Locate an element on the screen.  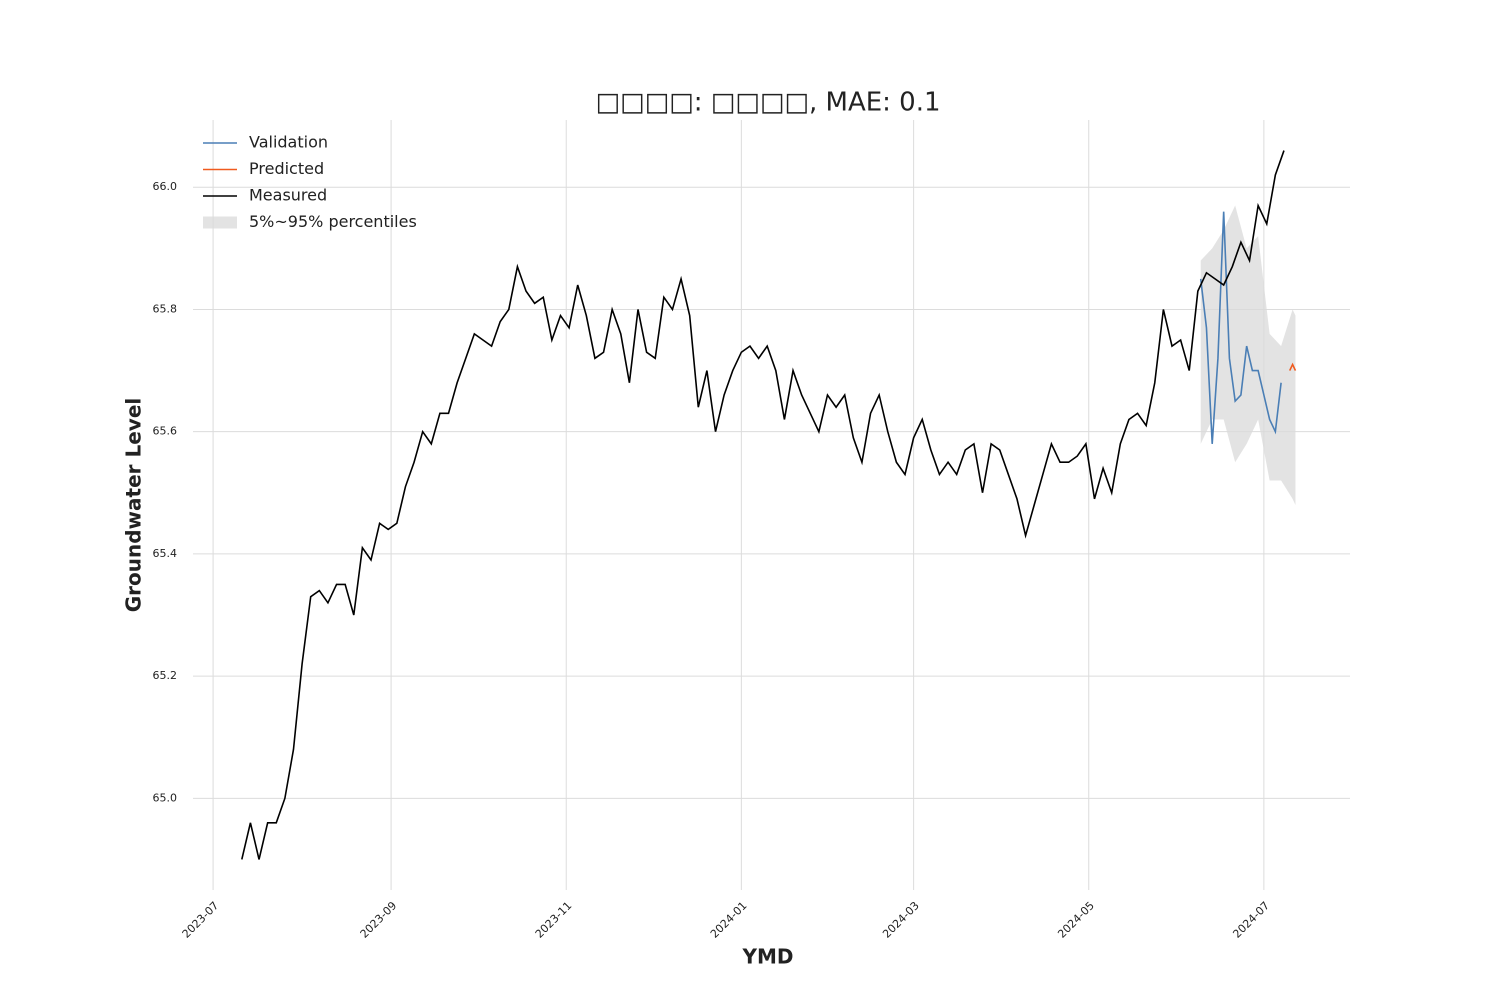
y-tick-label: 66.0 is located at coordinates (165, 186).